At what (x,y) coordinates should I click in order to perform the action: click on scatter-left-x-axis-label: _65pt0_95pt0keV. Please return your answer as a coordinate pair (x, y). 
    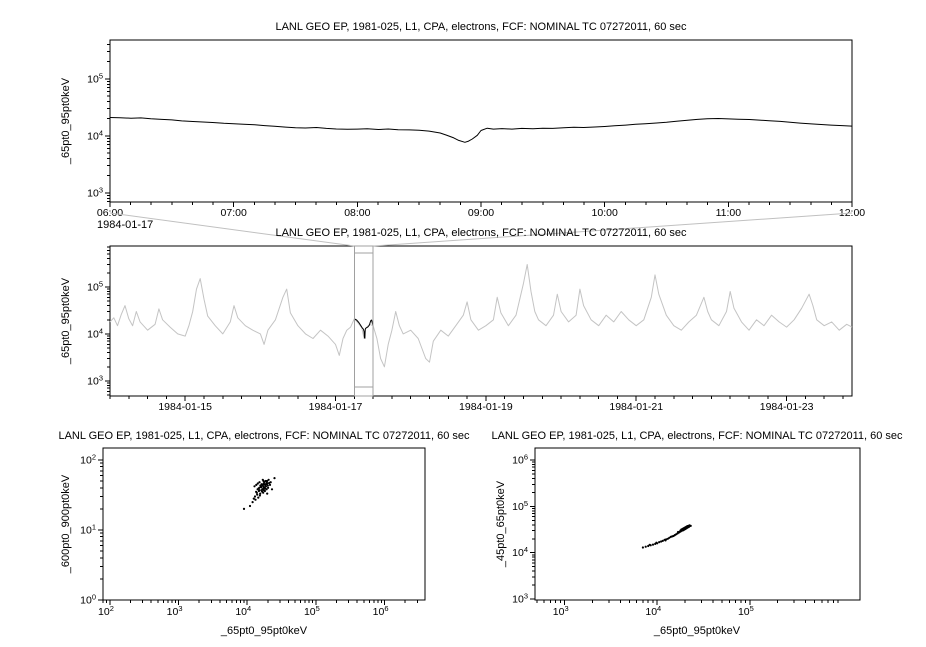
    Looking at the image, I should click on (264, 631).